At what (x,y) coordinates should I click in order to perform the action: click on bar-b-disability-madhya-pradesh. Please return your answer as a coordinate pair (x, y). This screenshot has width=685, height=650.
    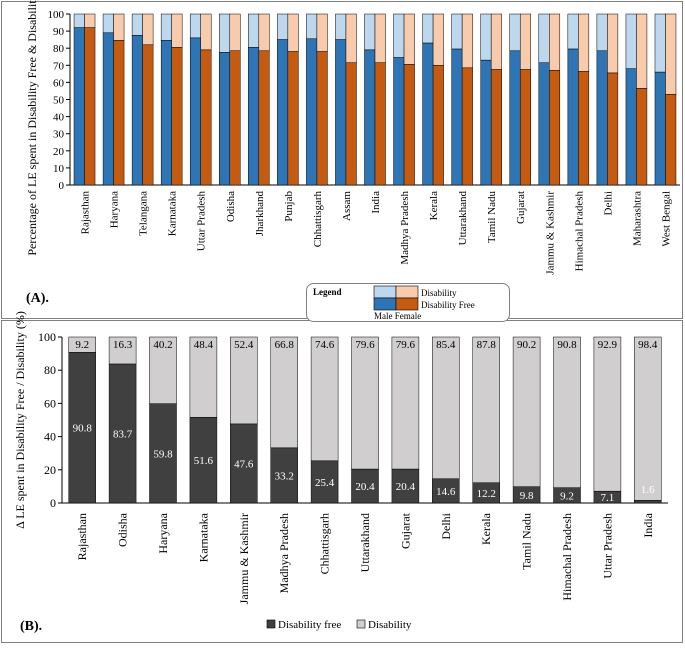
    Looking at the image, I should click on (284, 392).